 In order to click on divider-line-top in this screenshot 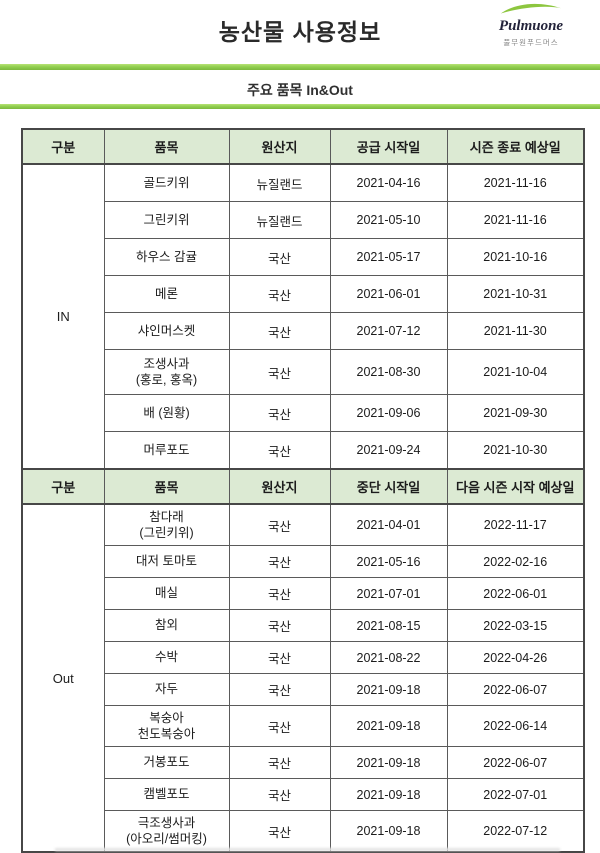, I will do `click(300, 67)`.